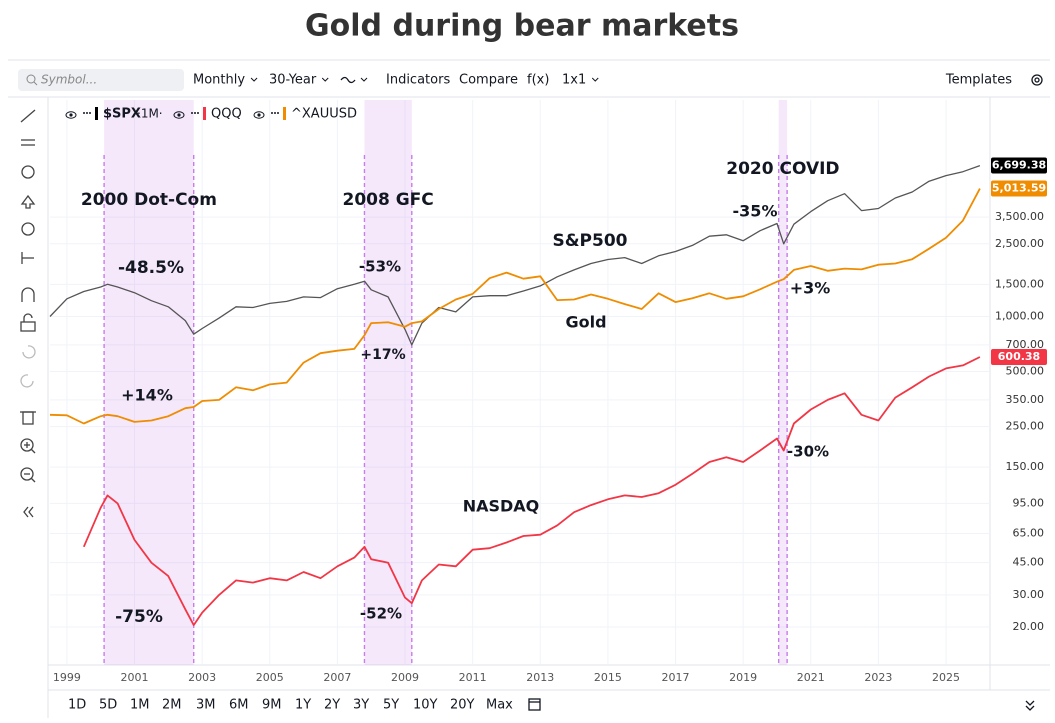 This screenshot has height=723, width=1055. What do you see at coordinates (332, 705) in the screenshot?
I see `range-button: 2Y` at bounding box center [332, 705].